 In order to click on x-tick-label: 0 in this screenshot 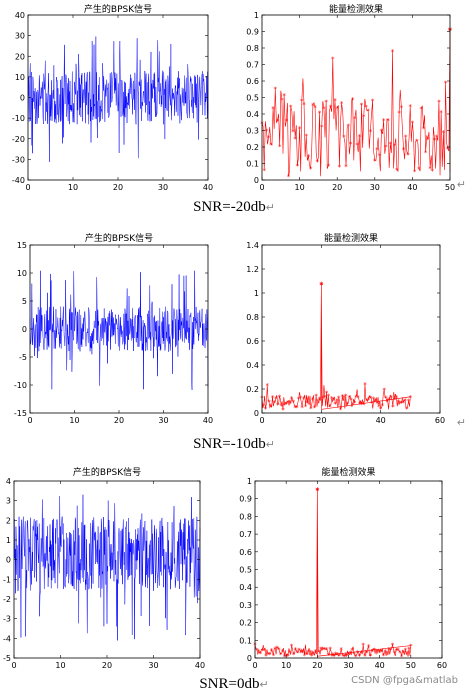, I will do `click(261, 420)`.